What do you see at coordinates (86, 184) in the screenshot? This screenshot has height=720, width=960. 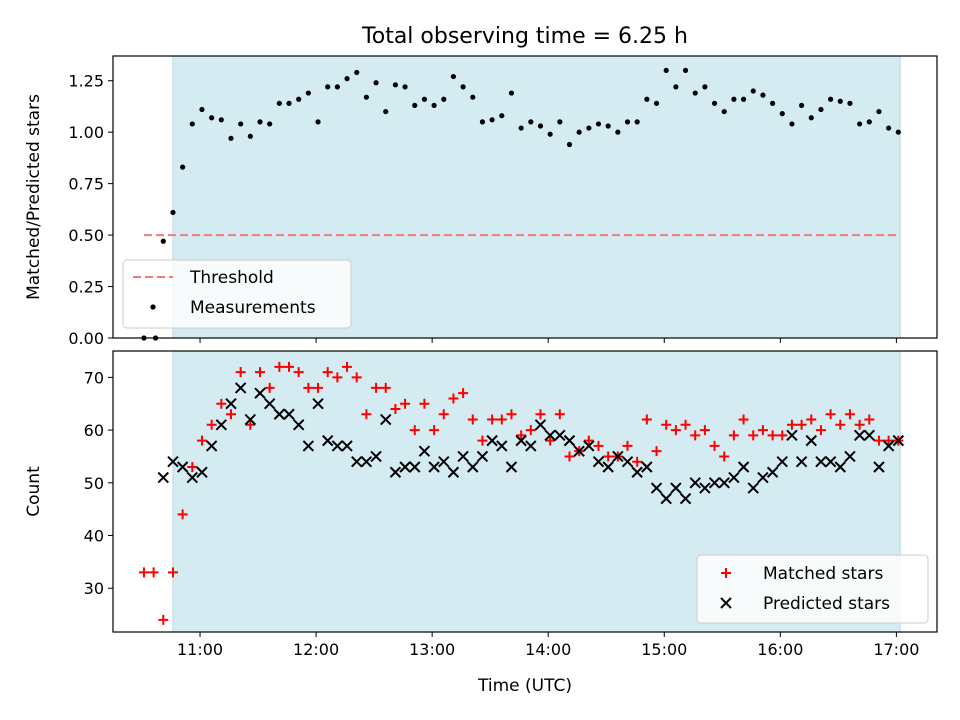 I see `y-tick-label: 0.75` at bounding box center [86, 184].